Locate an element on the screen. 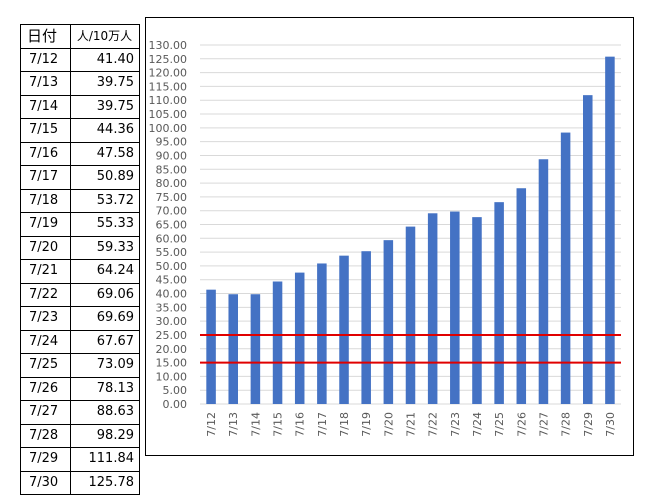  table-row: 7/16 47.58 is located at coordinates (80, 153).